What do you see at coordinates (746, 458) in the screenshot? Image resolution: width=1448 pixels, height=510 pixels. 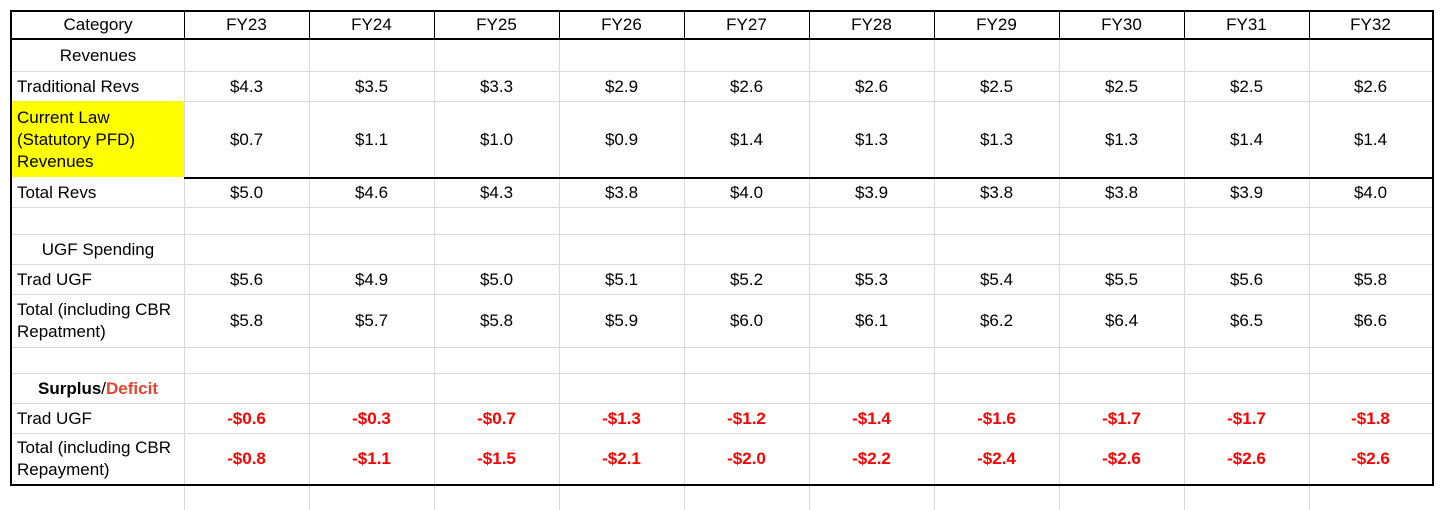 I see `deficit-cell: -$2.0` at bounding box center [746, 458].